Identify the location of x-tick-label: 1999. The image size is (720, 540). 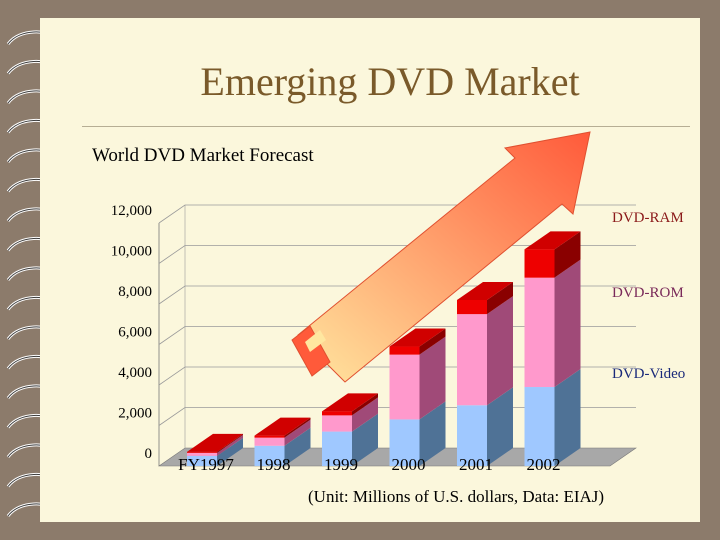
(341, 464).